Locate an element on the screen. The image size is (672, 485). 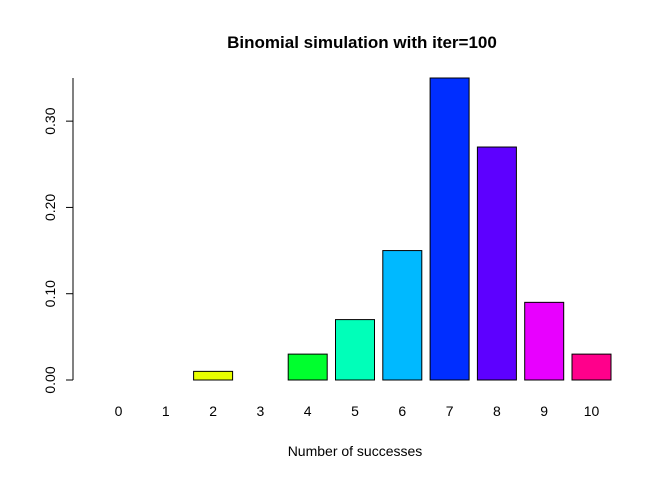
chart-title: Binomial simulation with iter=100 is located at coordinates (362, 42).